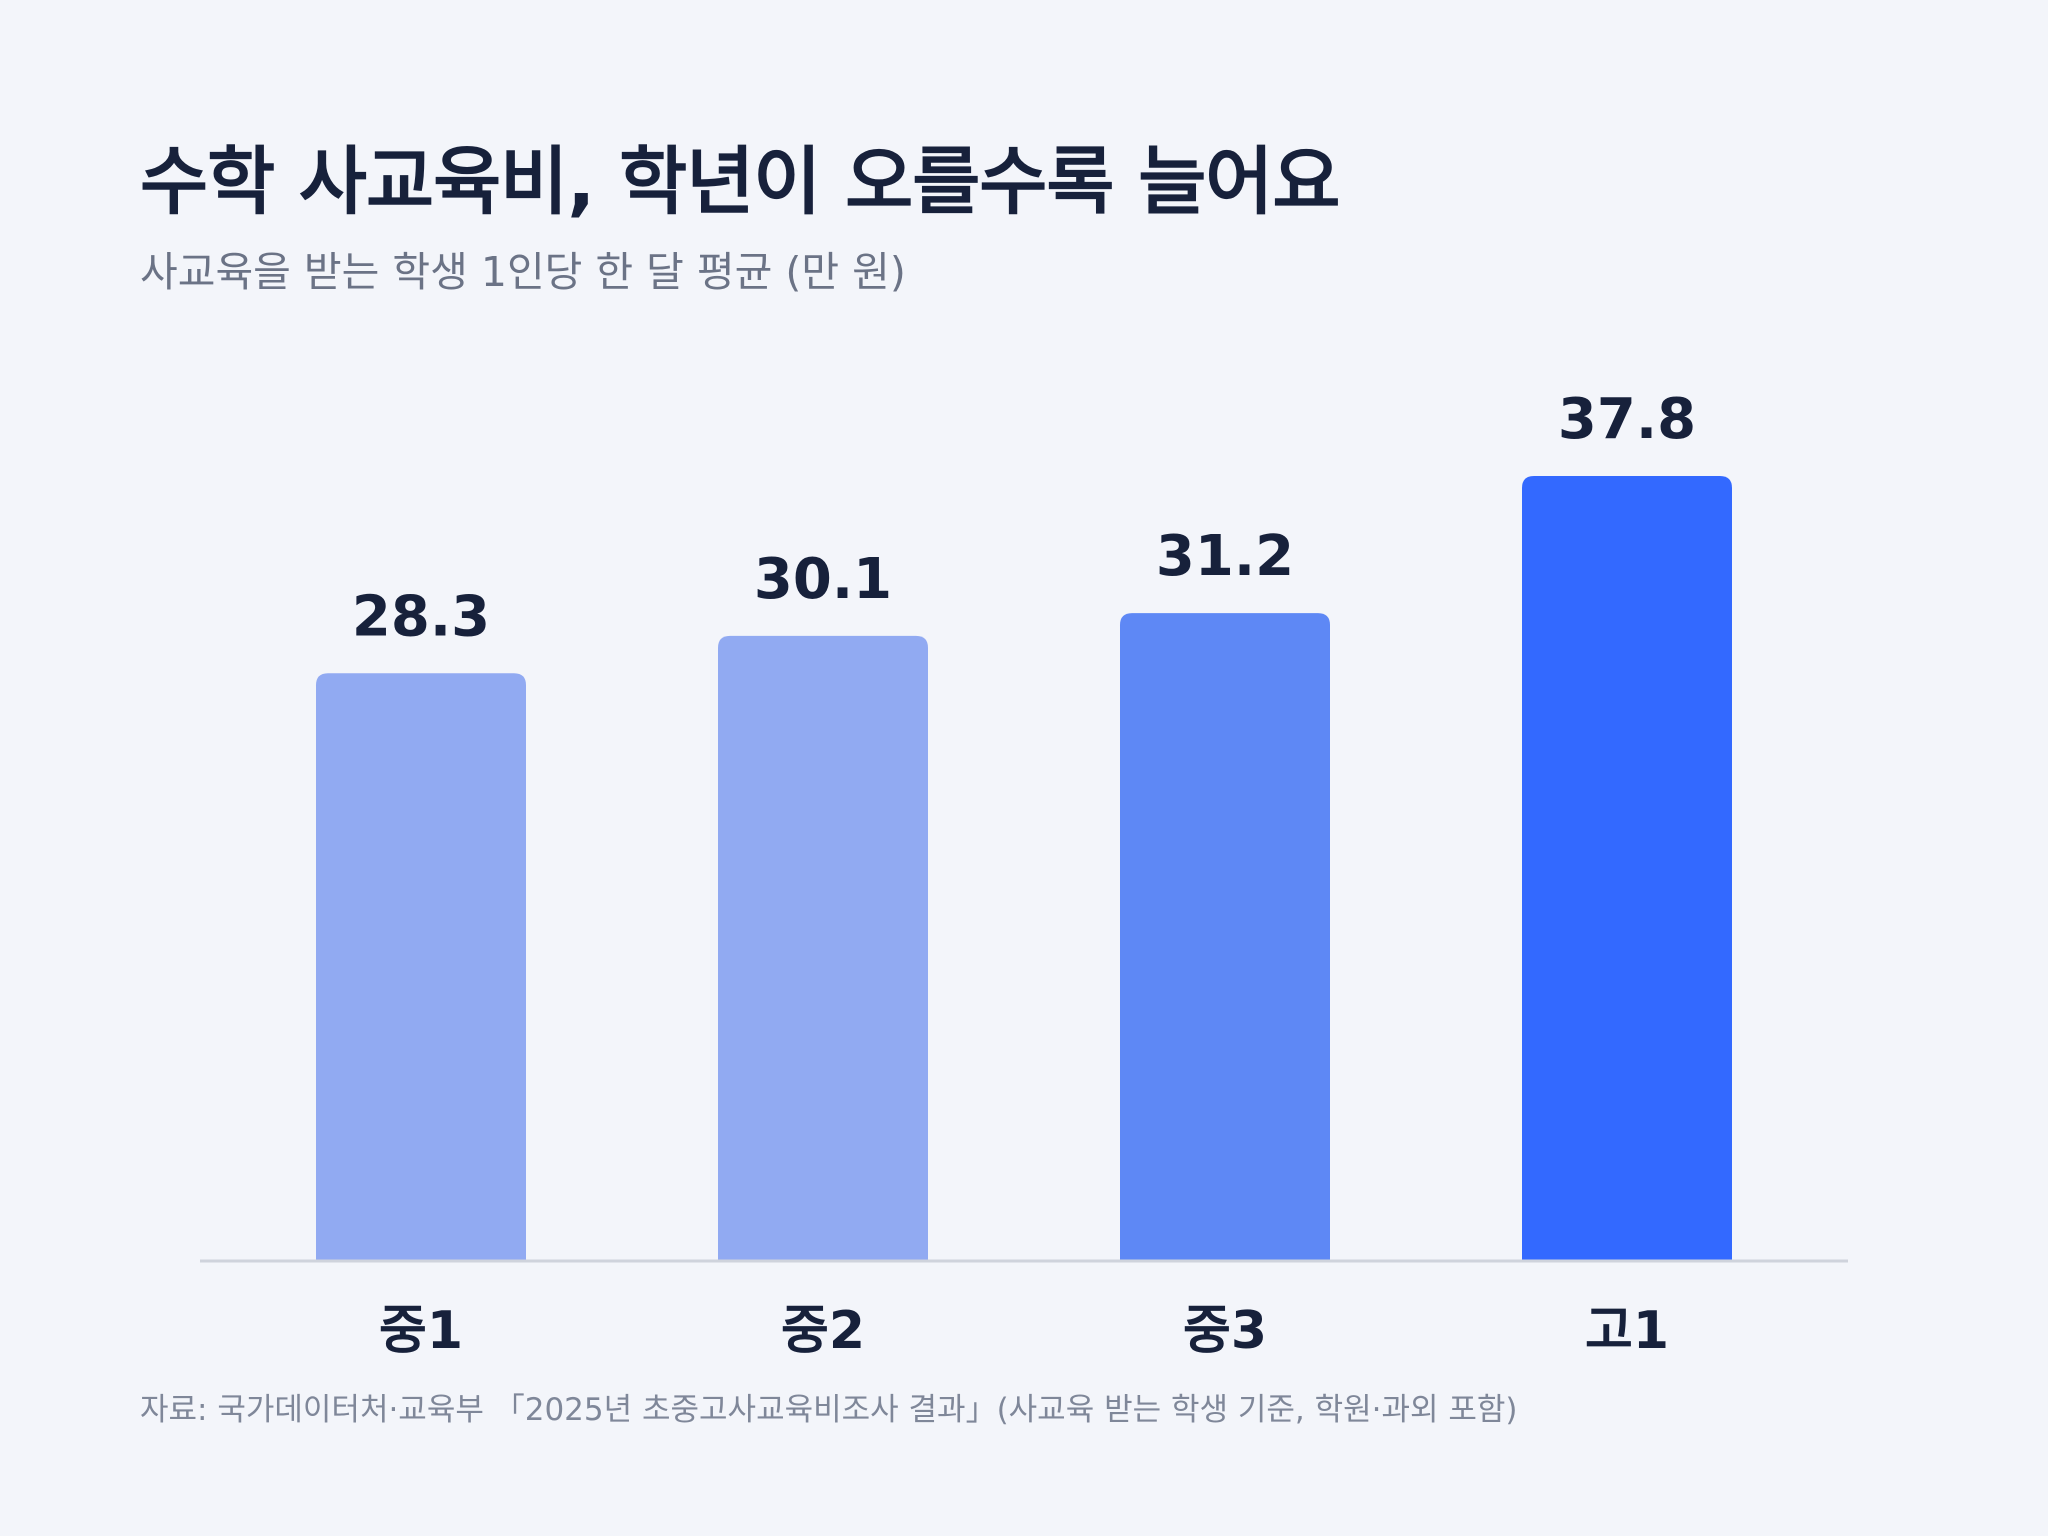  I want to click on bar-value-label: 37.8, so click(1627, 419).